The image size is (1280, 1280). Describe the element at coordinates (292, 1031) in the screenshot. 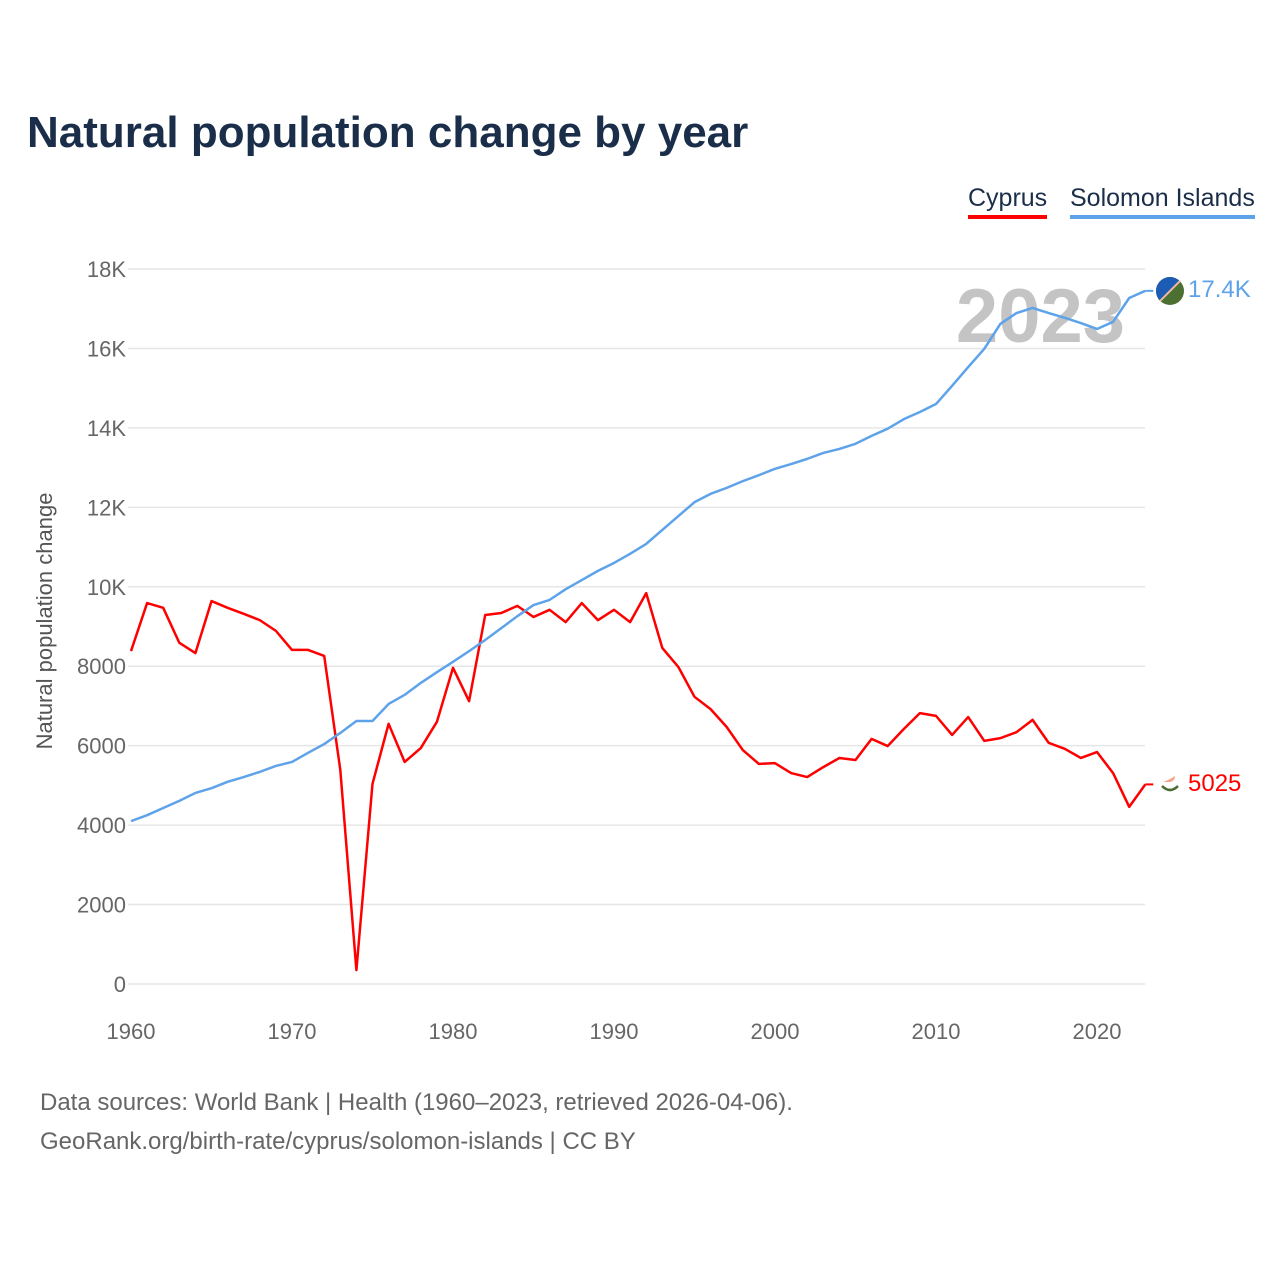

I see `x-tick-label: 1970` at that location.